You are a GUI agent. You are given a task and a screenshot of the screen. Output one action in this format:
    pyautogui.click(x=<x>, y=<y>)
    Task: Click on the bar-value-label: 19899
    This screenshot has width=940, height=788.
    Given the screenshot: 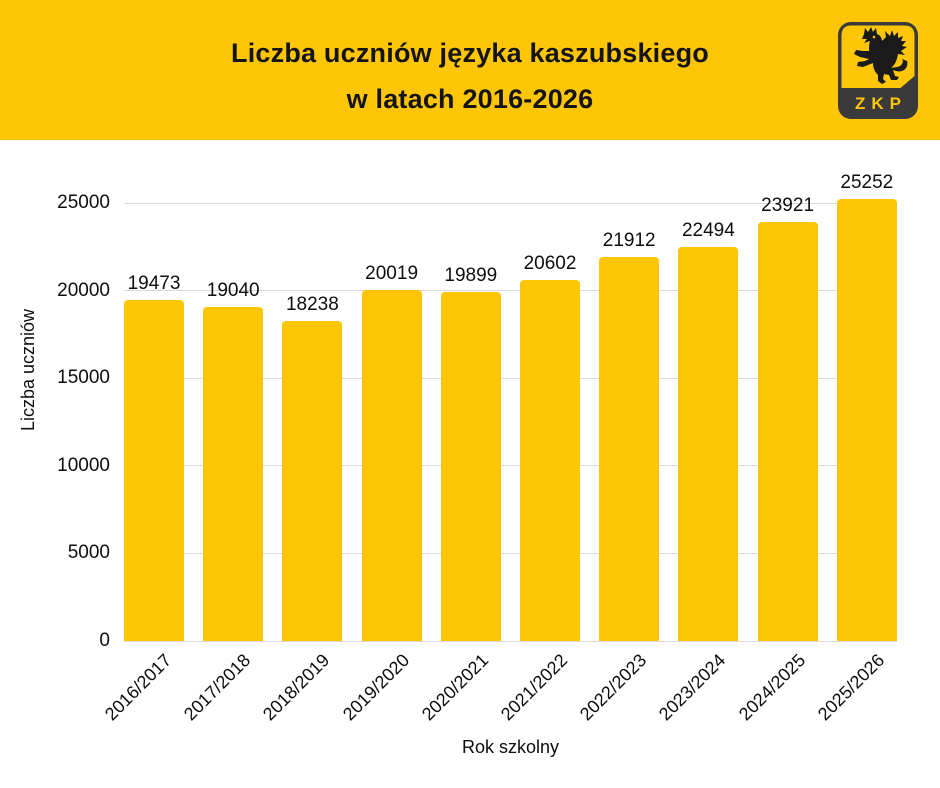 What is the action you would take?
    pyautogui.click(x=471, y=275)
    